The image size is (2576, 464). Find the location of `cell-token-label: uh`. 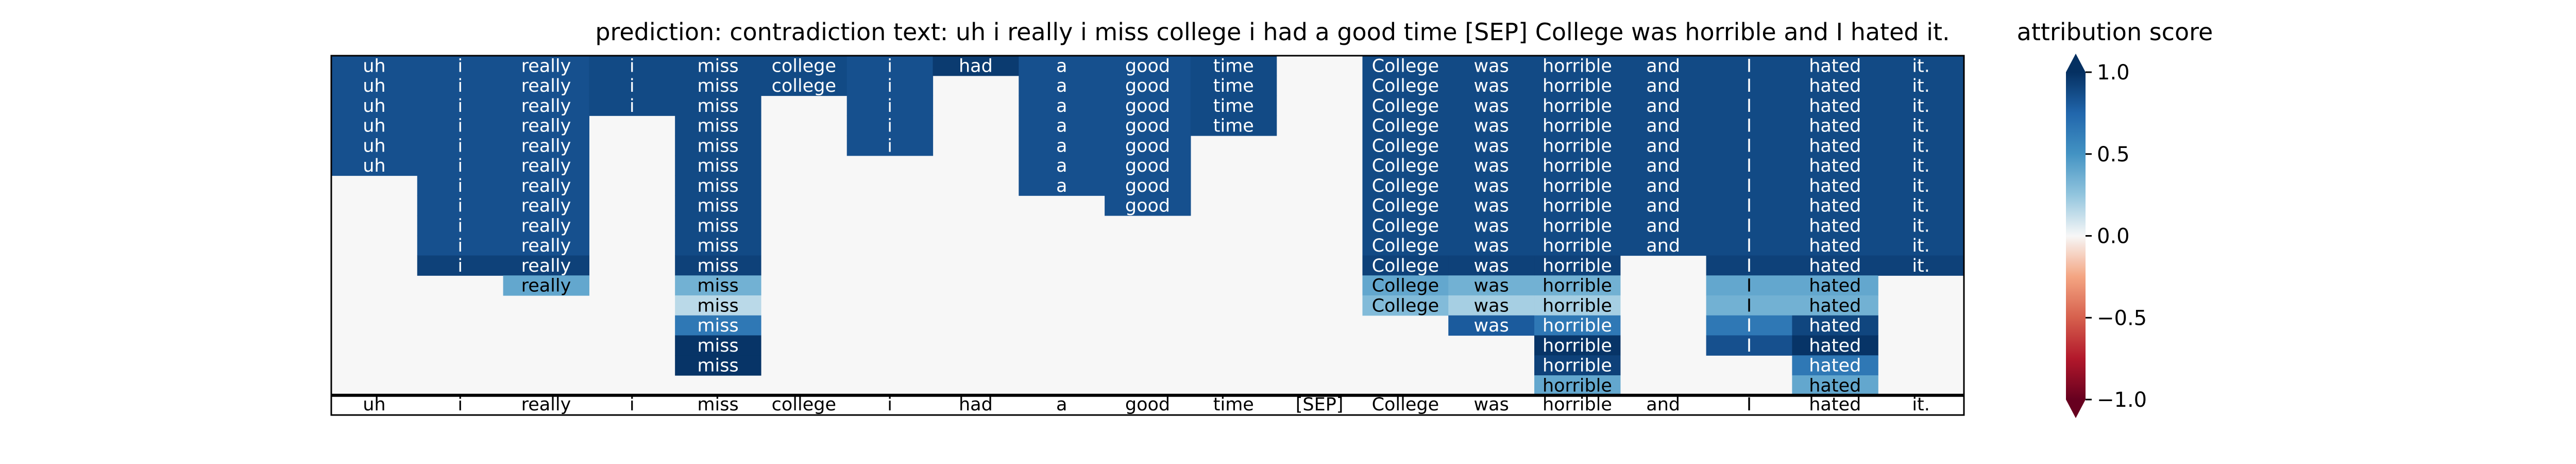

cell-token-label: uh is located at coordinates (374, 86).